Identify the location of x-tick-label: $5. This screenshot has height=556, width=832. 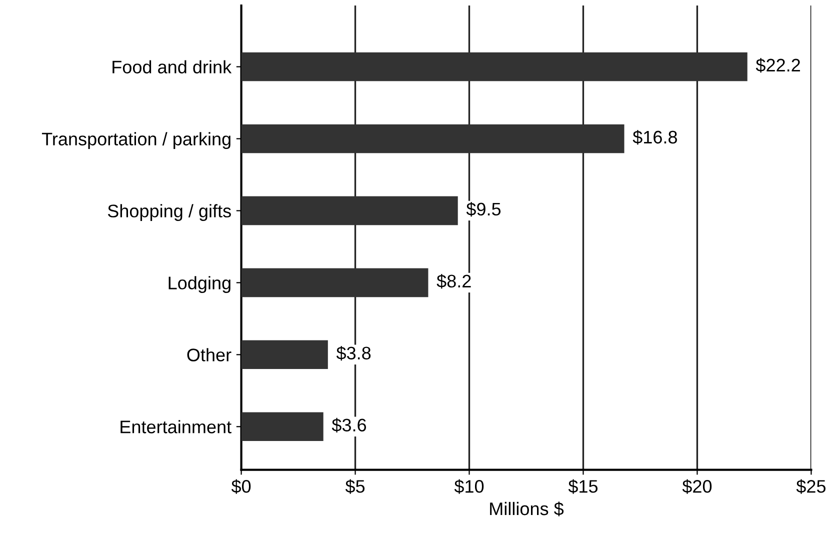
(355, 486).